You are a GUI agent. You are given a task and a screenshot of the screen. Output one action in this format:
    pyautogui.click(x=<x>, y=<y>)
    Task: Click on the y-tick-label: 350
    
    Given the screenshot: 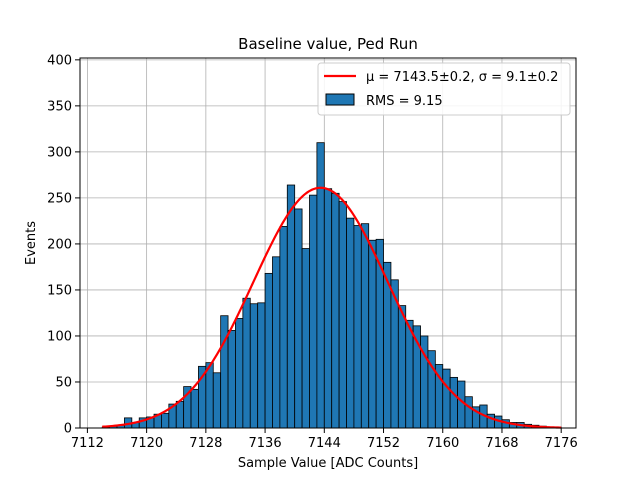 What is the action you would take?
    pyautogui.click(x=59, y=106)
    